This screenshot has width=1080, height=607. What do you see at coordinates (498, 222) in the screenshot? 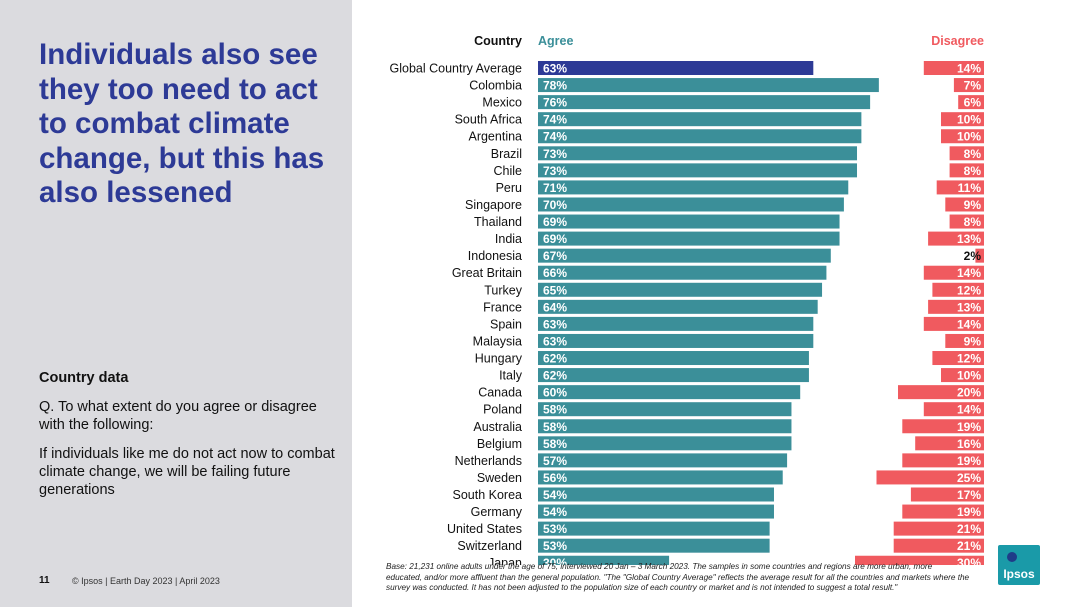
I see `country-label: Thailand` at bounding box center [498, 222].